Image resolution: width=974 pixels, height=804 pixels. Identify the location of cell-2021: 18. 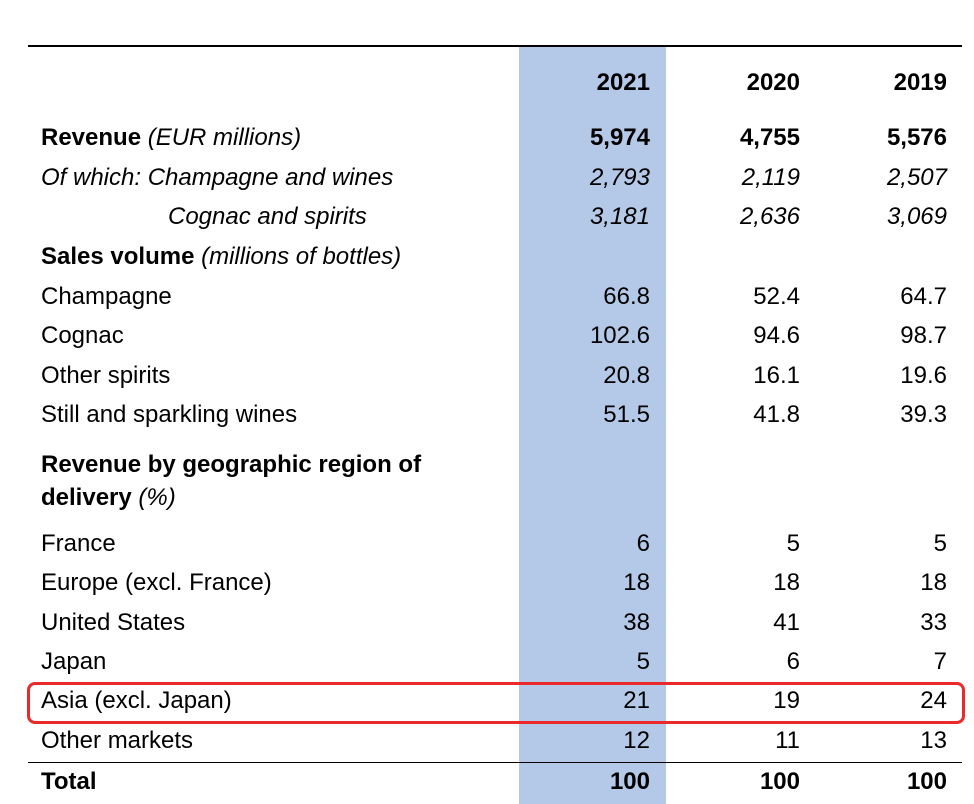
(636, 582).